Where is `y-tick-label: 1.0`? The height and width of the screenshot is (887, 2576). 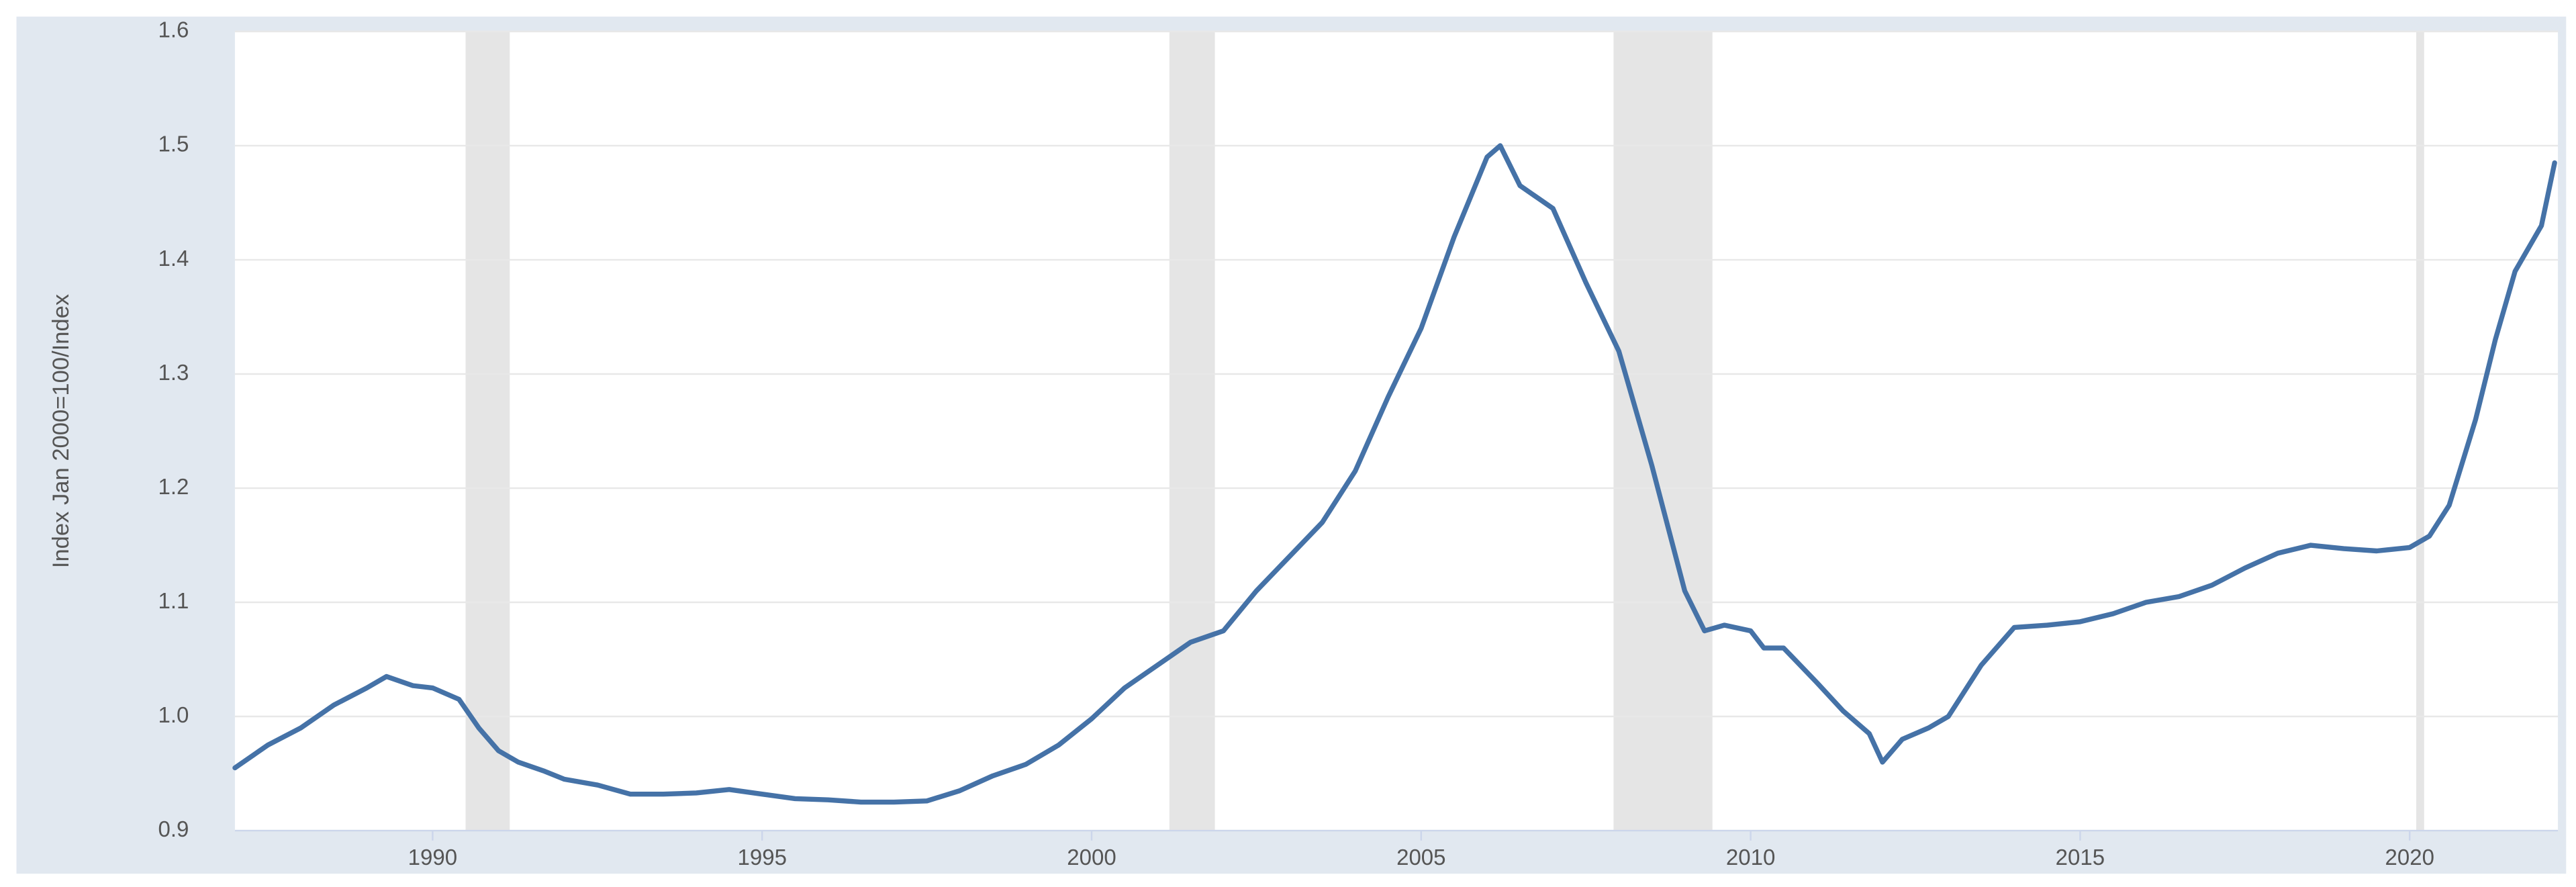
y-tick-label: 1.0 is located at coordinates (173, 716).